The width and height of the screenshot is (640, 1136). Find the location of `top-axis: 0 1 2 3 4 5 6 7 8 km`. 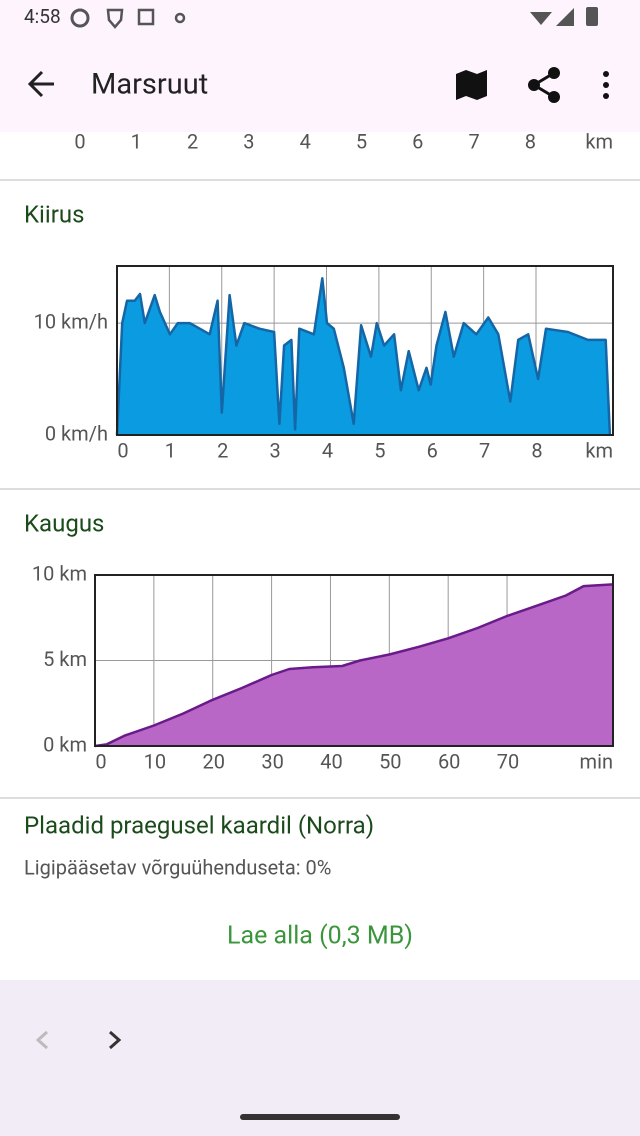

top-axis: 0 1 2 3 4 5 6 7 8 km is located at coordinates (343, 141).